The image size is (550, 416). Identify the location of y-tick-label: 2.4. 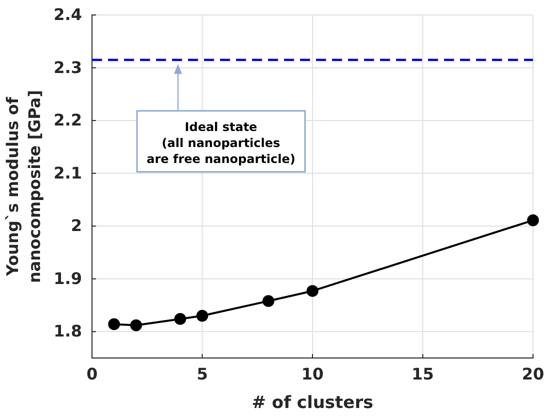
(68, 14).